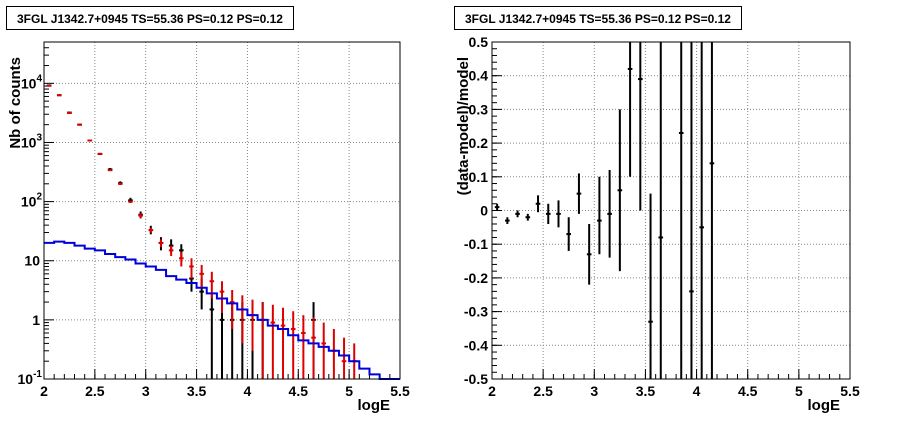  What do you see at coordinates (476, 379) in the screenshot?
I see `y-tick-label: -0.5` at bounding box center [476, 379].